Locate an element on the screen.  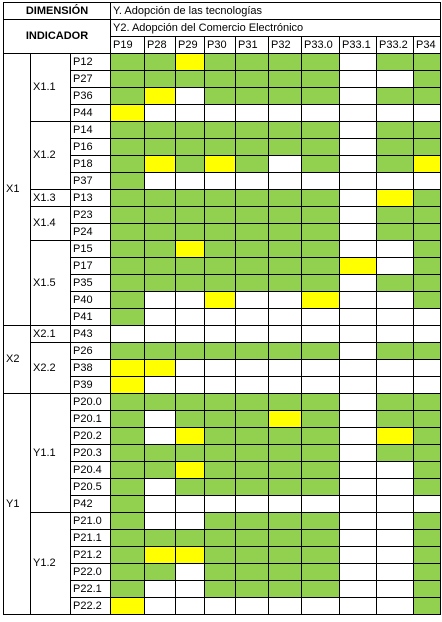
item-label-cell: P16 is located at coordinates (90, 147).